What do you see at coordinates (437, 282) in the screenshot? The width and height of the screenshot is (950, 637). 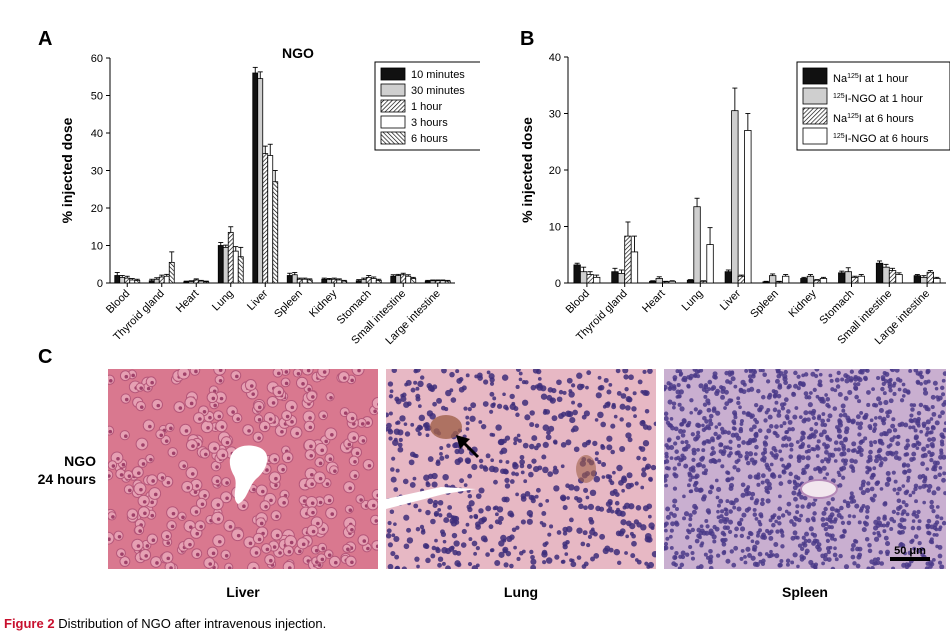 I see `bar-1-hour-large-intestine` at bounding box center [437, 282].